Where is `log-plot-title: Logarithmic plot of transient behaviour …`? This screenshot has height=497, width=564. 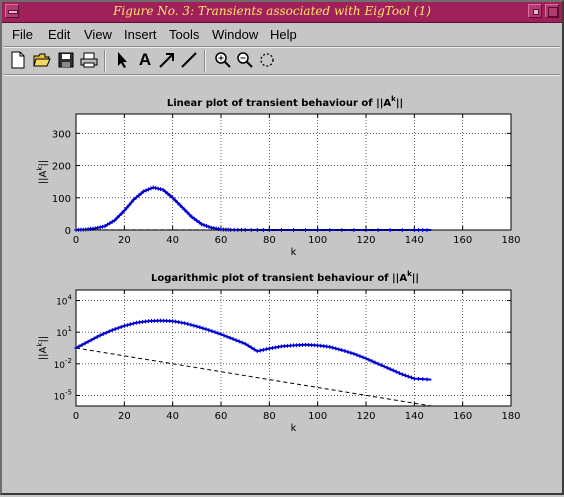 log-plot-title: Logarithmic plot of transient behaviour … is located at coordinates (285, 277).